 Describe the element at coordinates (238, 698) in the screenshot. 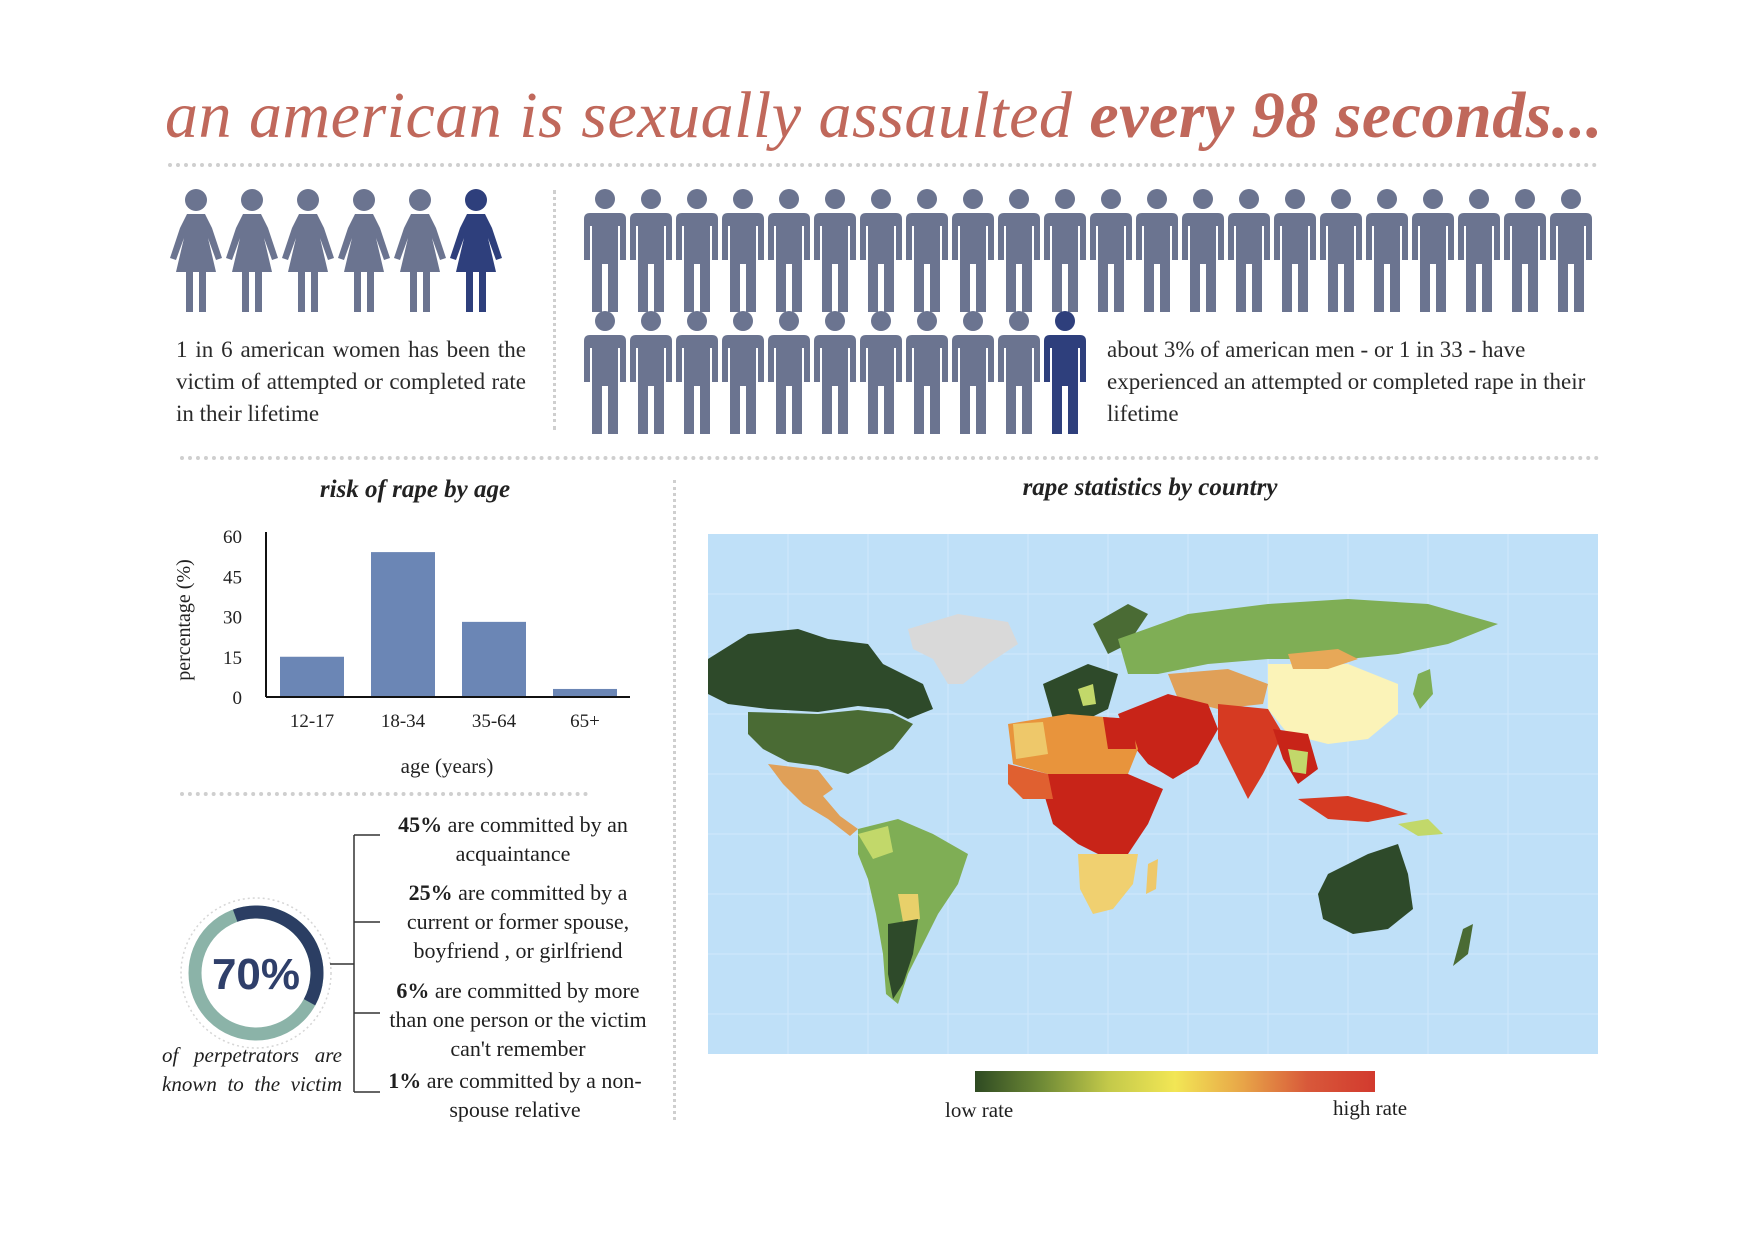

I see `y-tick-label: 0` at that location.